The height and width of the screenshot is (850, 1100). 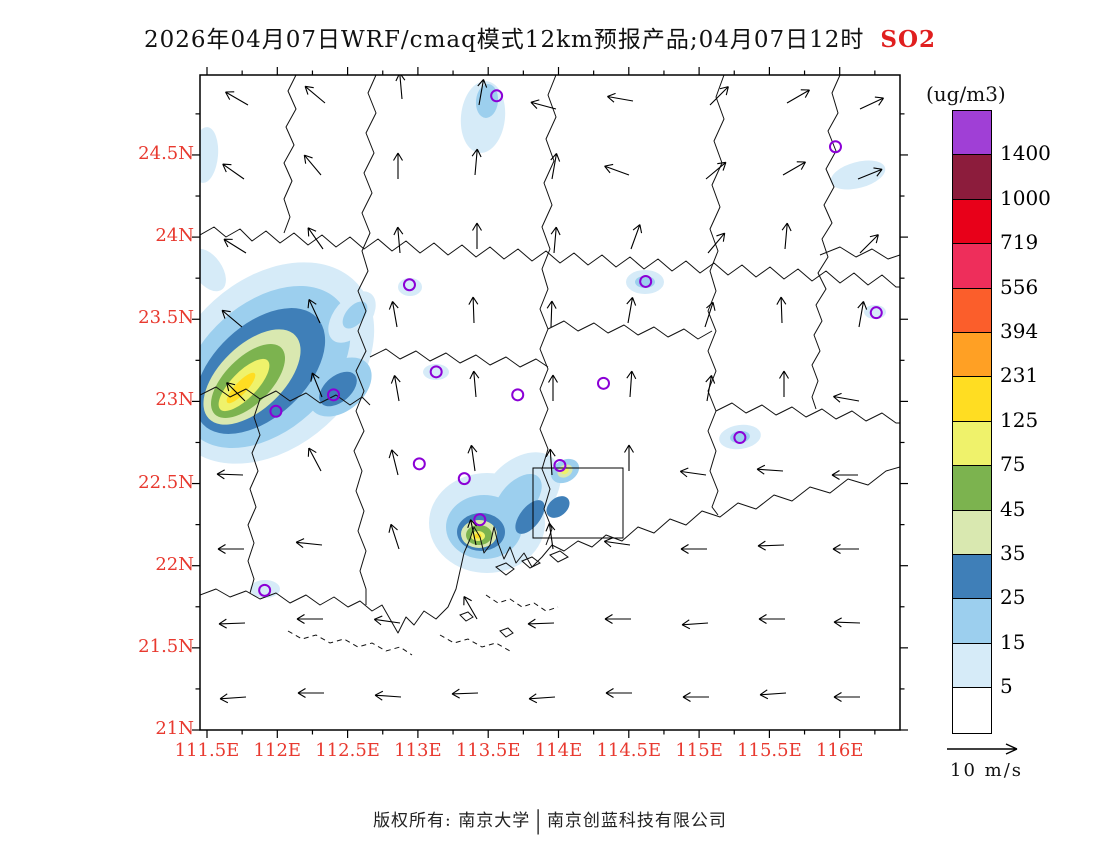 What do you see at coordinates (839, 750) in the screenshot?
I see `x-tick-label: 116E` at bounding box center [839, 750].